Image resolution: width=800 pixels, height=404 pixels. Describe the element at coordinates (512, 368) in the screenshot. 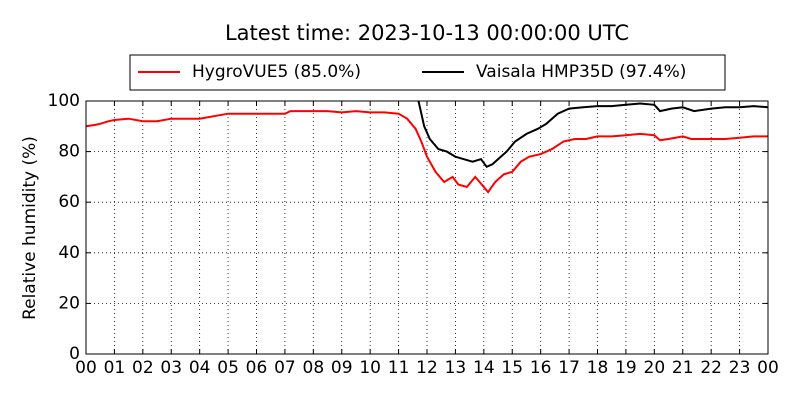

I see `x-tick-label: 15` at that location.